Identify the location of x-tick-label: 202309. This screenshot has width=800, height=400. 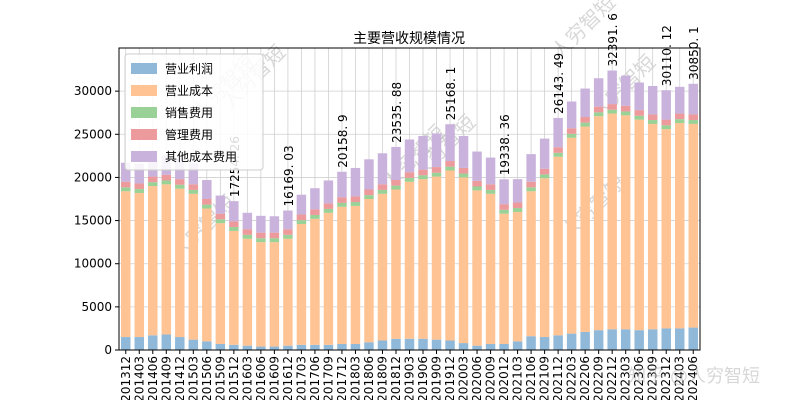
(653, 378).